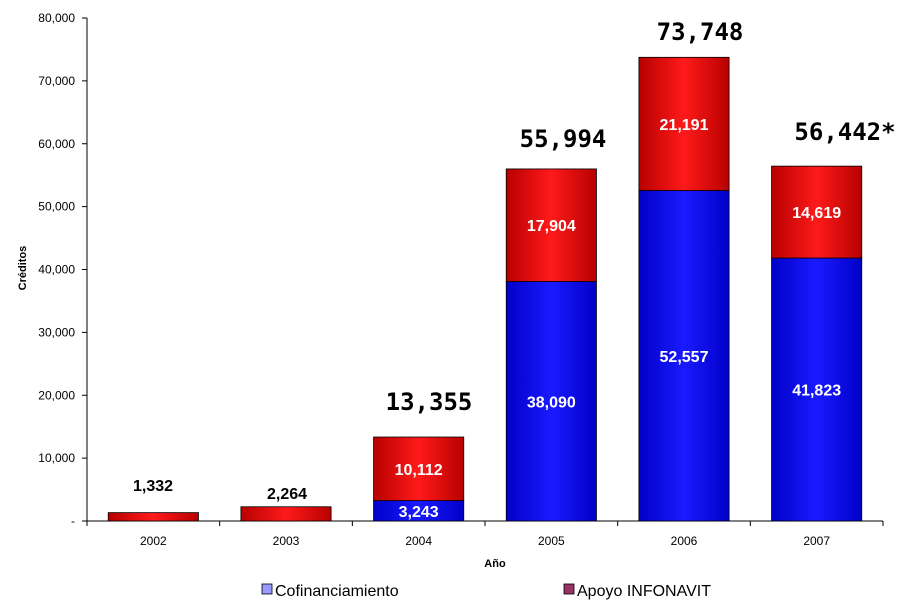 Image resolution: width=897 pixels, height=603 pixels. Describe the element at coordinates (286, 514) in the screenshot. I see `bar-apoyo-infonavit-2003` at that location.